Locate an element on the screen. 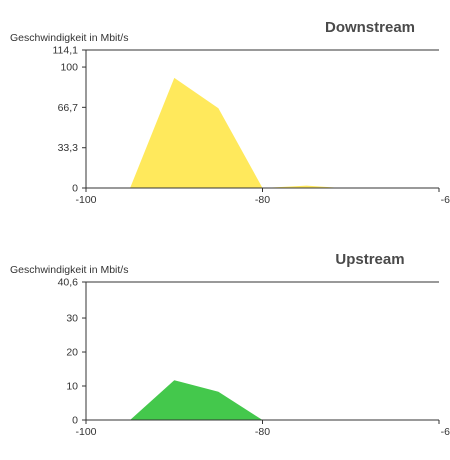  chart-1-x-tick-label-2: -6 is located at coordinates (445, 432).